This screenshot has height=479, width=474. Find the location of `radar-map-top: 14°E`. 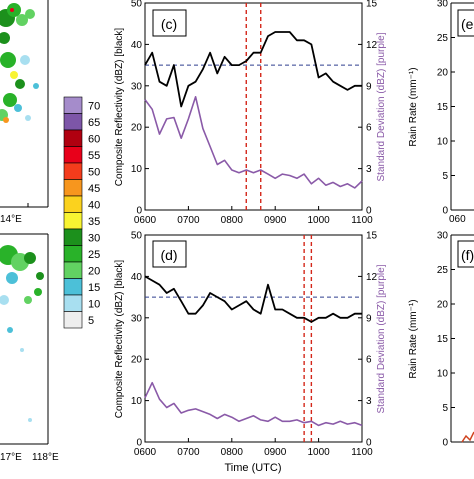

radar-map-top: 14°E is located at coordinates (24, 112).